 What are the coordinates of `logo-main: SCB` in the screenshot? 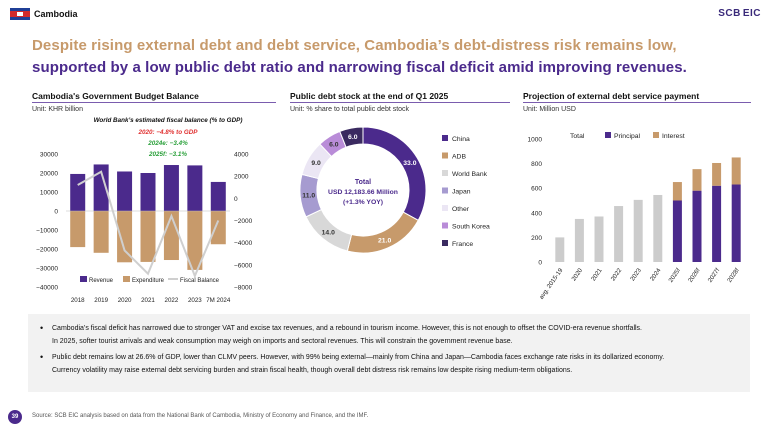 It's located at (729, 13).